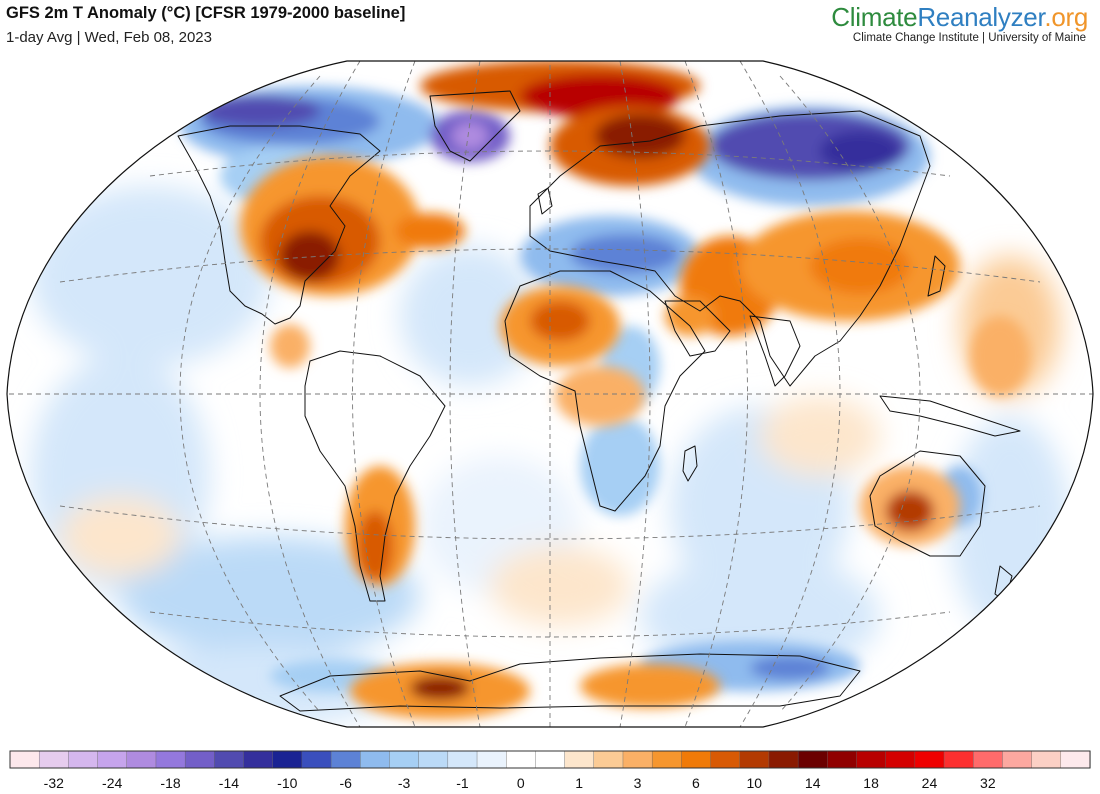  Describe the element at coordinates (462, 783) in the screenshot. I see `legend-tick-label: -1` at that location.